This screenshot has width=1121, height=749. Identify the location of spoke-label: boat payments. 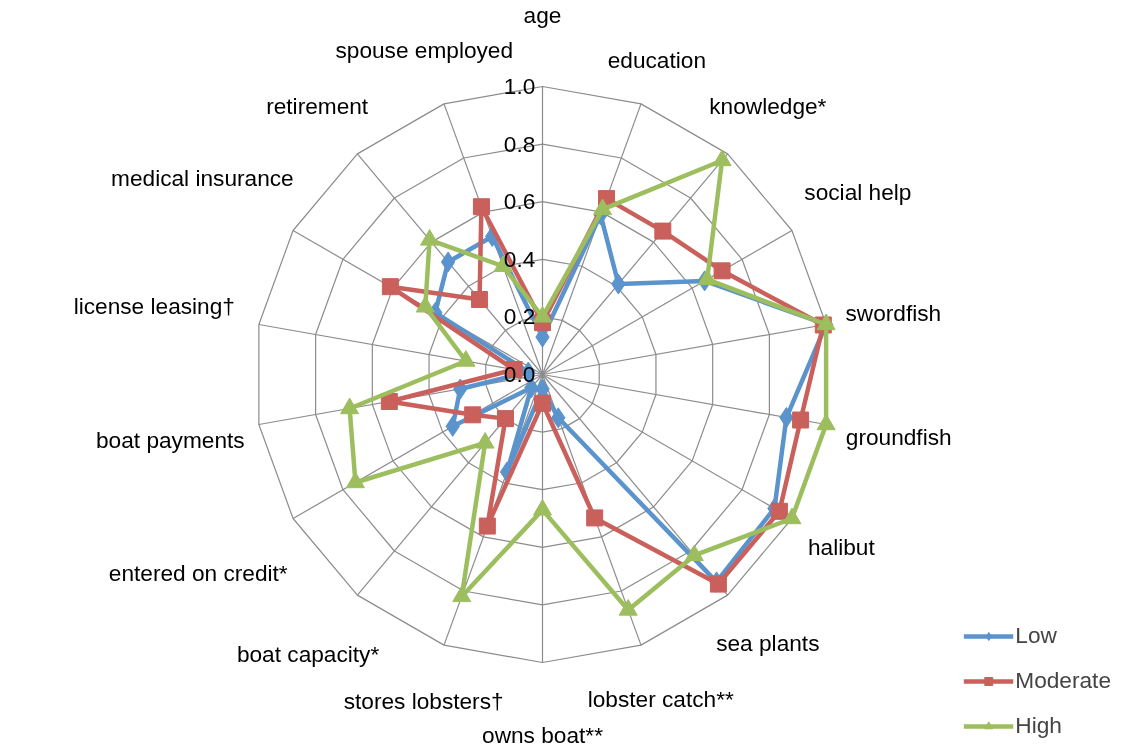
(170, 440).